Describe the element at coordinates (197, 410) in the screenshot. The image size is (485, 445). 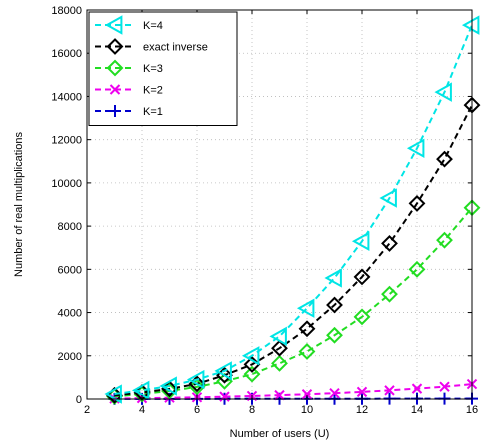
I see `x-tick-label: 6` at that location.